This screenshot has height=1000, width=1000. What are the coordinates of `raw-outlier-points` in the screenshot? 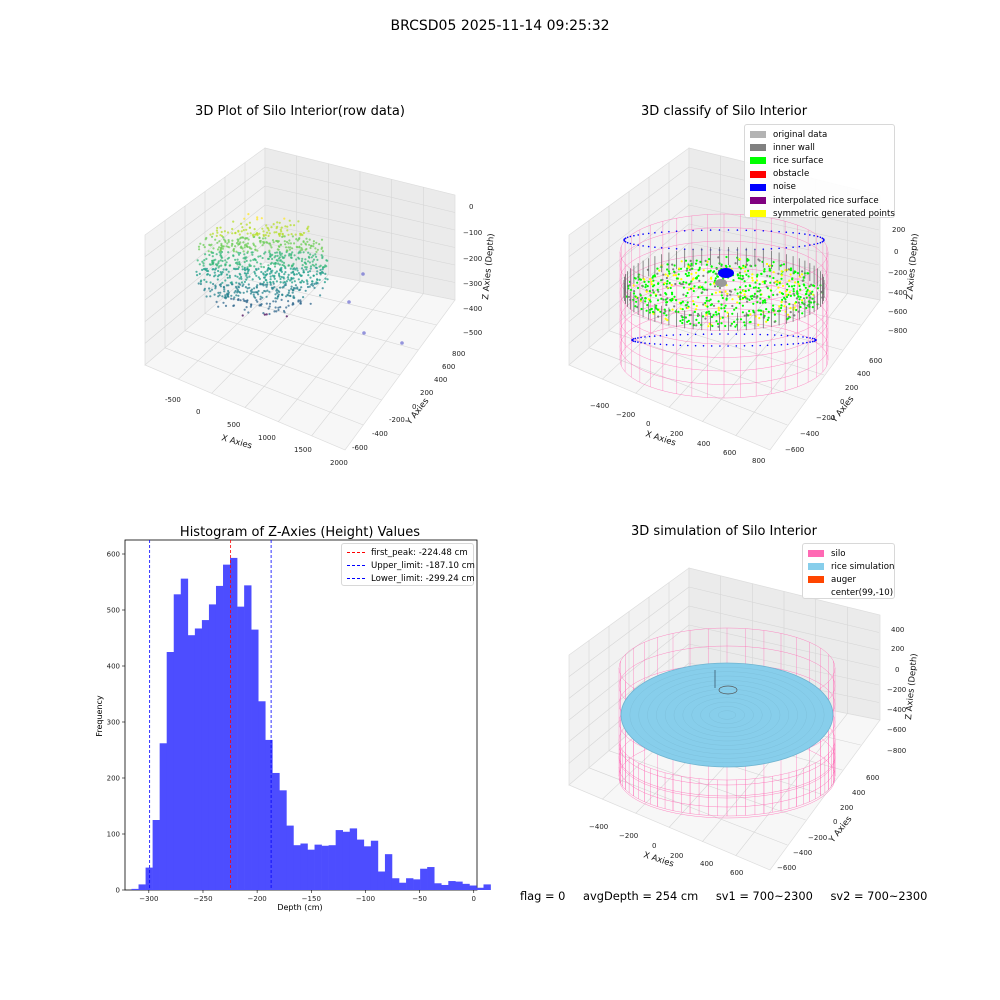 It's located at (375, 308).